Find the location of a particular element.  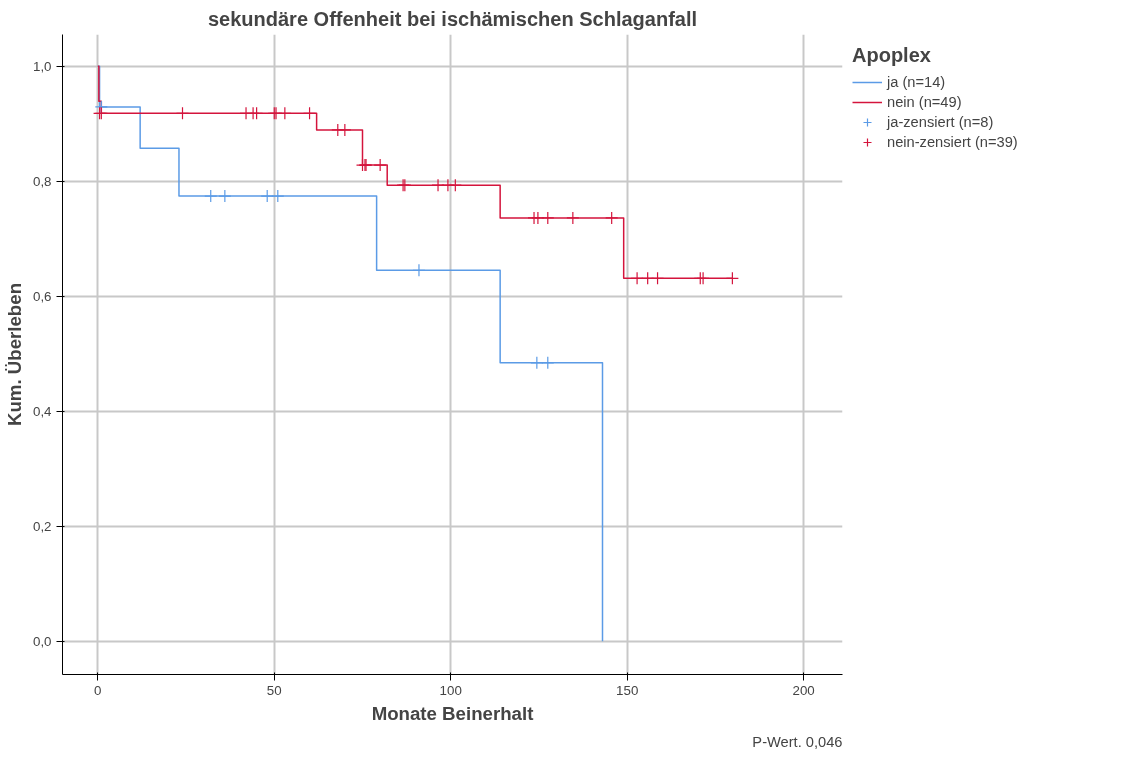

legend-title: Apoplex is located at coordinates (892, 55).